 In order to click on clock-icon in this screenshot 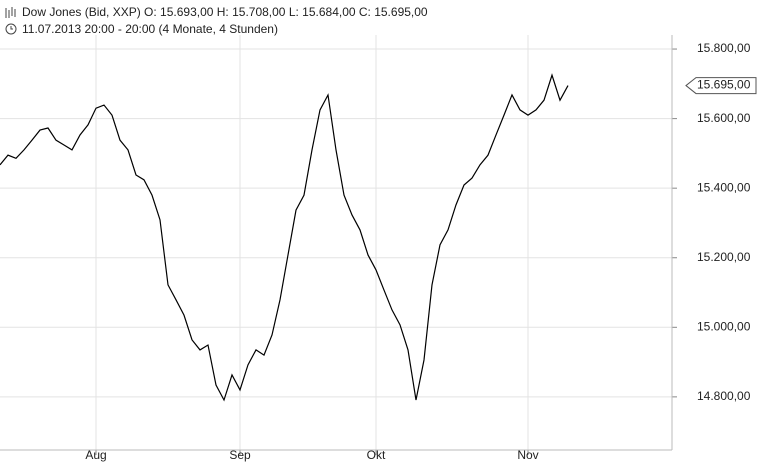, I will do `click(11, 29)`.